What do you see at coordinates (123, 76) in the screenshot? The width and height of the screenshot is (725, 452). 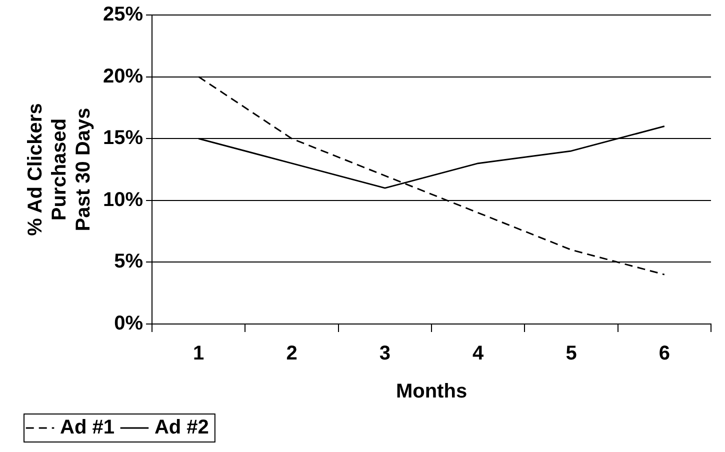 I see `y-tick-label: 20%` at bounding box center [123, 76].